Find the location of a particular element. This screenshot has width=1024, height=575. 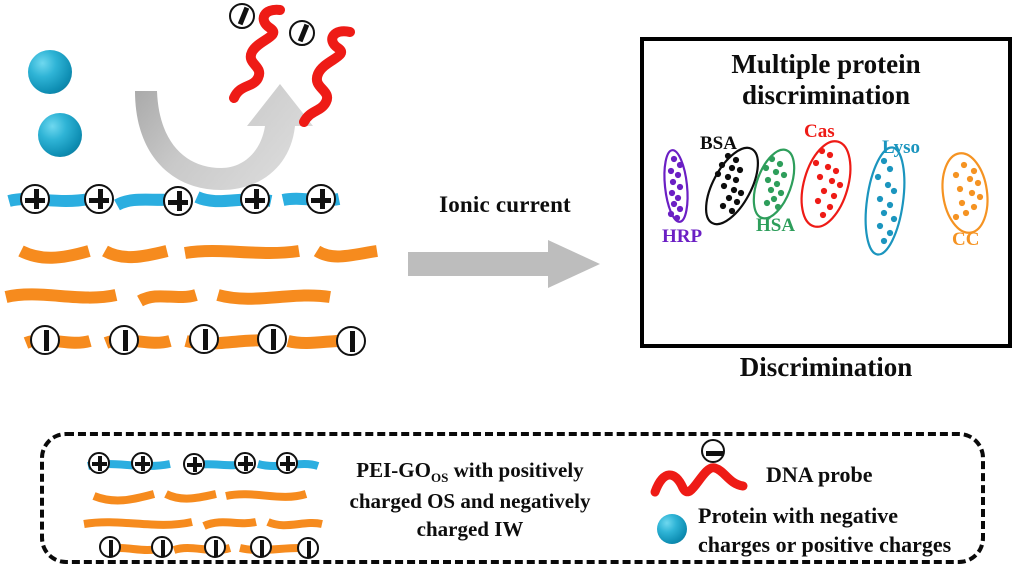

legend-material-line3: charged IW is located at coordinates (470, 528).